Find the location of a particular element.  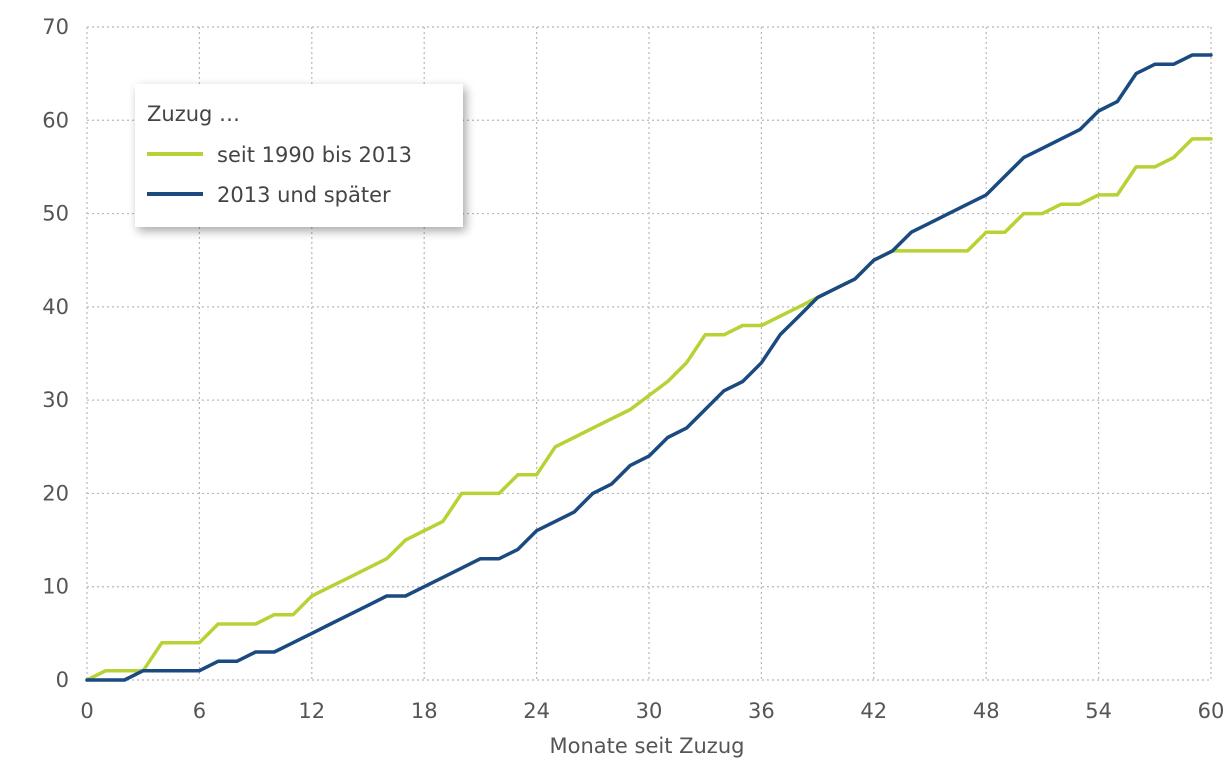

x-tick-label: 18 is located at coordinates (424, 711).